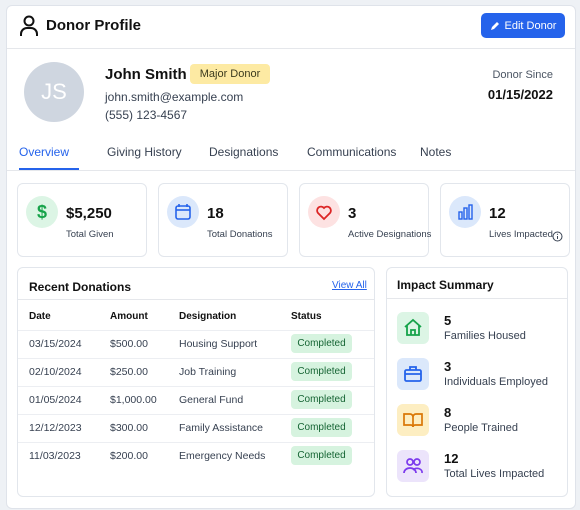  Describe the element at coordinates (208, 316) in the screenshot. I see `column-header: Designation` at that location.